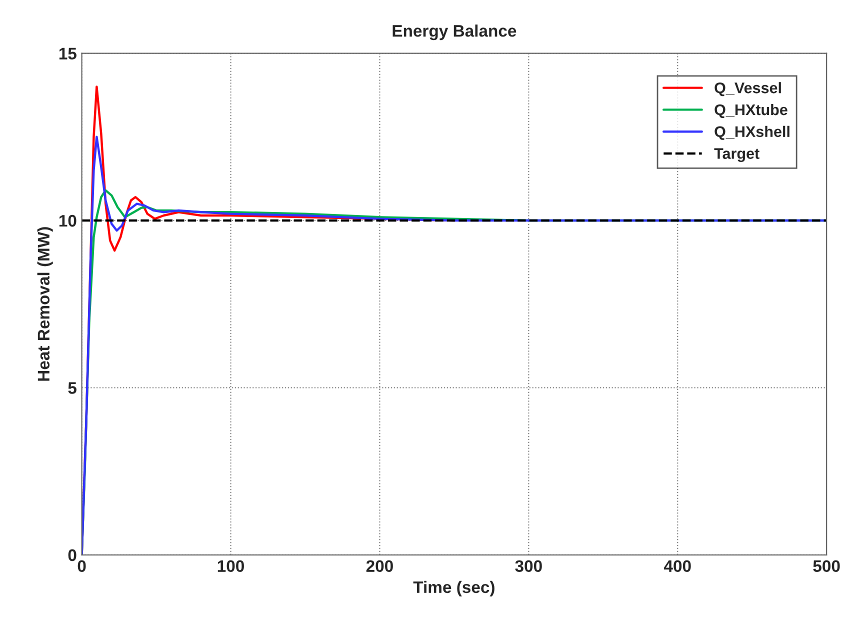 This screenshot has height=627, width=861. I want to click on y-tick-label: 5, so click(72, 388).